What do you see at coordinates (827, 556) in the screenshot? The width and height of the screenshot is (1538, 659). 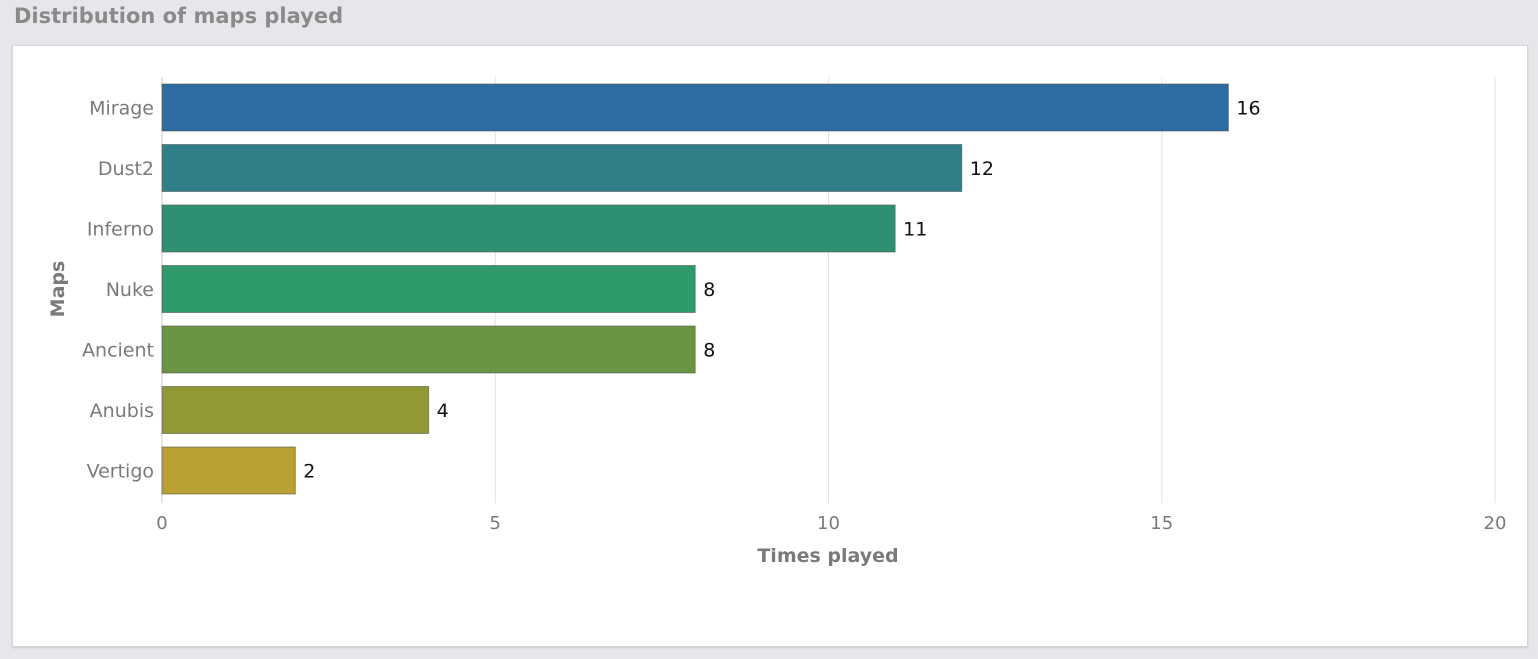 I see `x-axis-title: Times played` at bounding box center [827, 556].